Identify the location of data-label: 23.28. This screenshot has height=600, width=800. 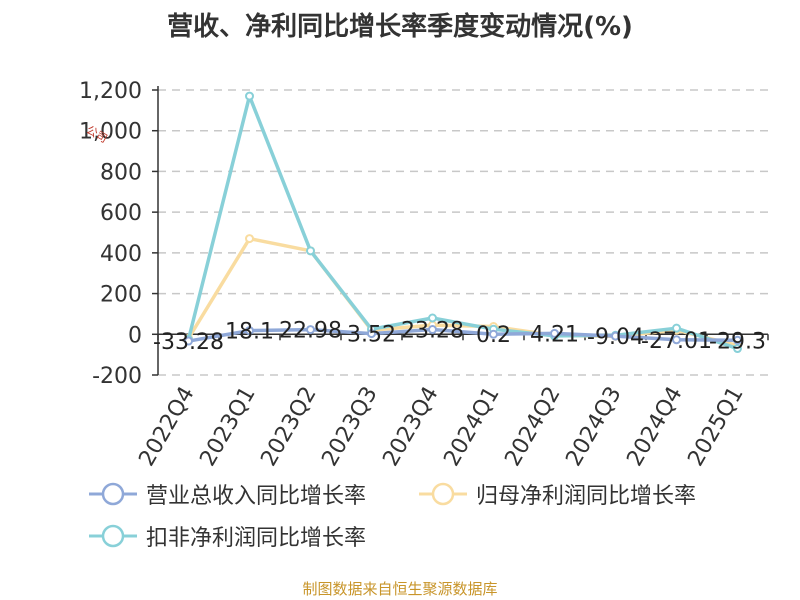
(432, 331).